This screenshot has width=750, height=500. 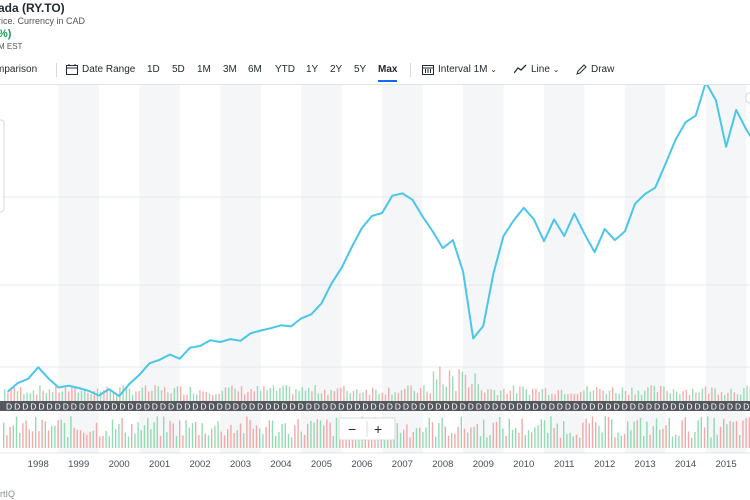 What do you see at coordinates (153, 69) in the screenshot?
I see `range-1d: 1D` at bounding box center [153, 69].